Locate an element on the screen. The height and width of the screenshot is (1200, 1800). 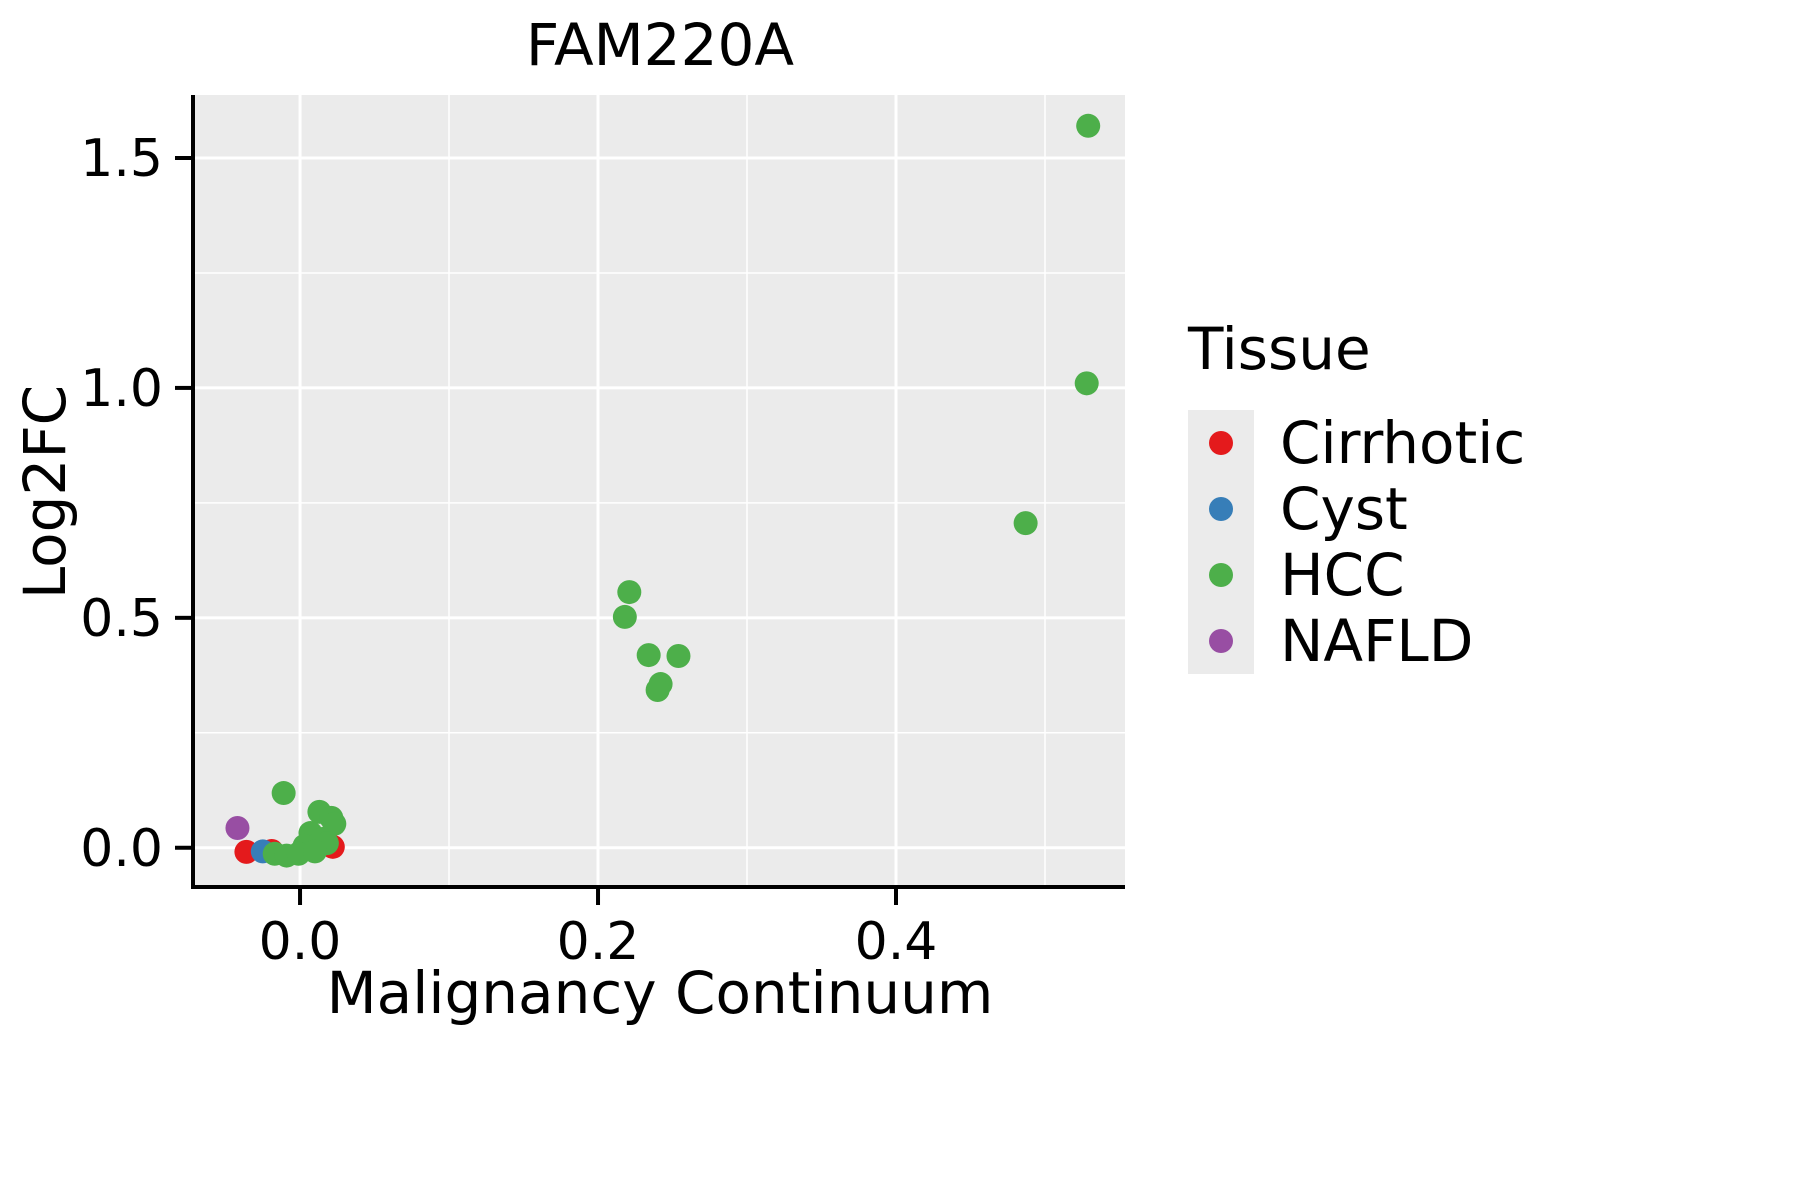
legend-items: Cirrhotic Cyst HCC NAFLD is located at coordinates (1357, 541).